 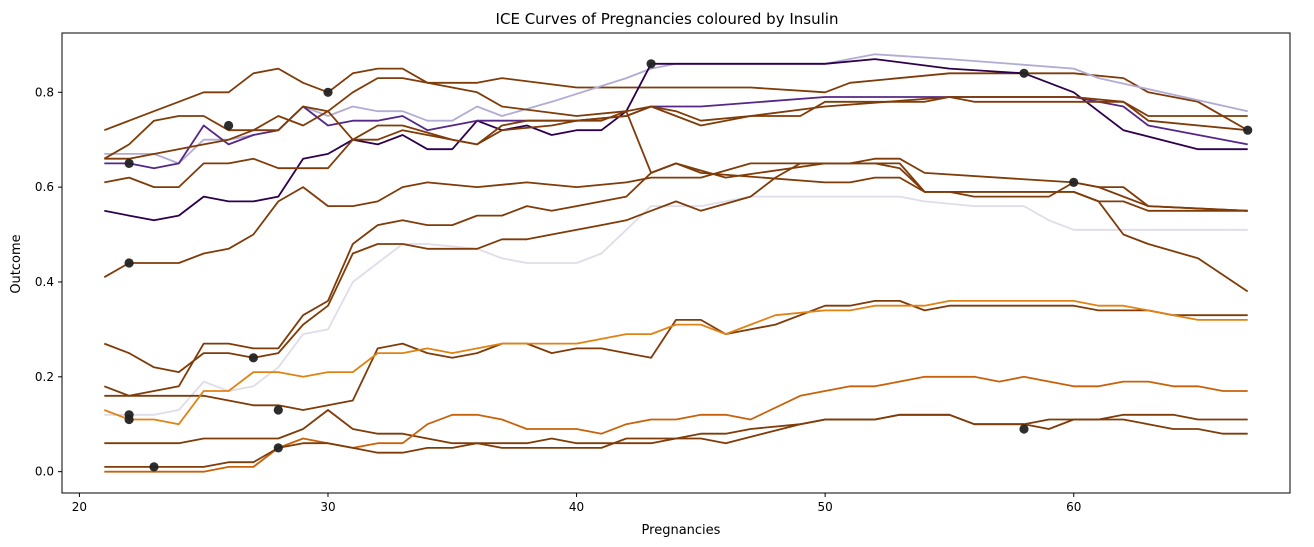 What do you see at coordinates (16, 263) in the screenshot?
I see `y-axis-label: Outcome` at bounding box center [16, 263].